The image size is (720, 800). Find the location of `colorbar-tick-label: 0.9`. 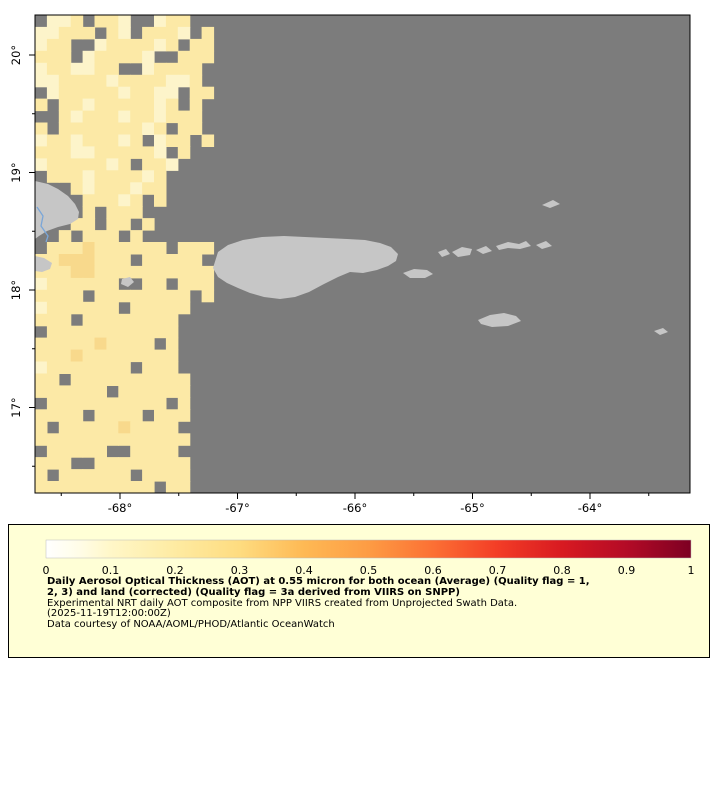

colorbar-tick-label: 0.9 is located at coordinates (627, 570).